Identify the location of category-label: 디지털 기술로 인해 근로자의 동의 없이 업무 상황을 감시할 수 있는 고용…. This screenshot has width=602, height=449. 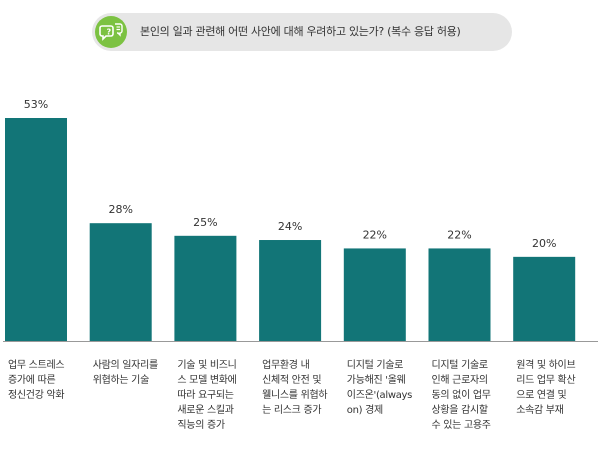
(461, 395).